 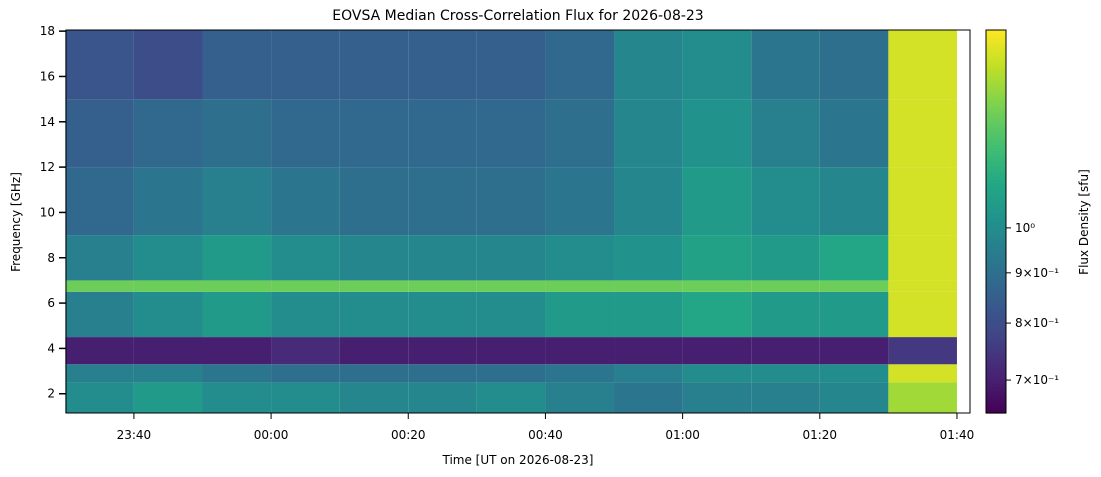 I want to click on y-tick-label: 6, so click(x=51, y=303).